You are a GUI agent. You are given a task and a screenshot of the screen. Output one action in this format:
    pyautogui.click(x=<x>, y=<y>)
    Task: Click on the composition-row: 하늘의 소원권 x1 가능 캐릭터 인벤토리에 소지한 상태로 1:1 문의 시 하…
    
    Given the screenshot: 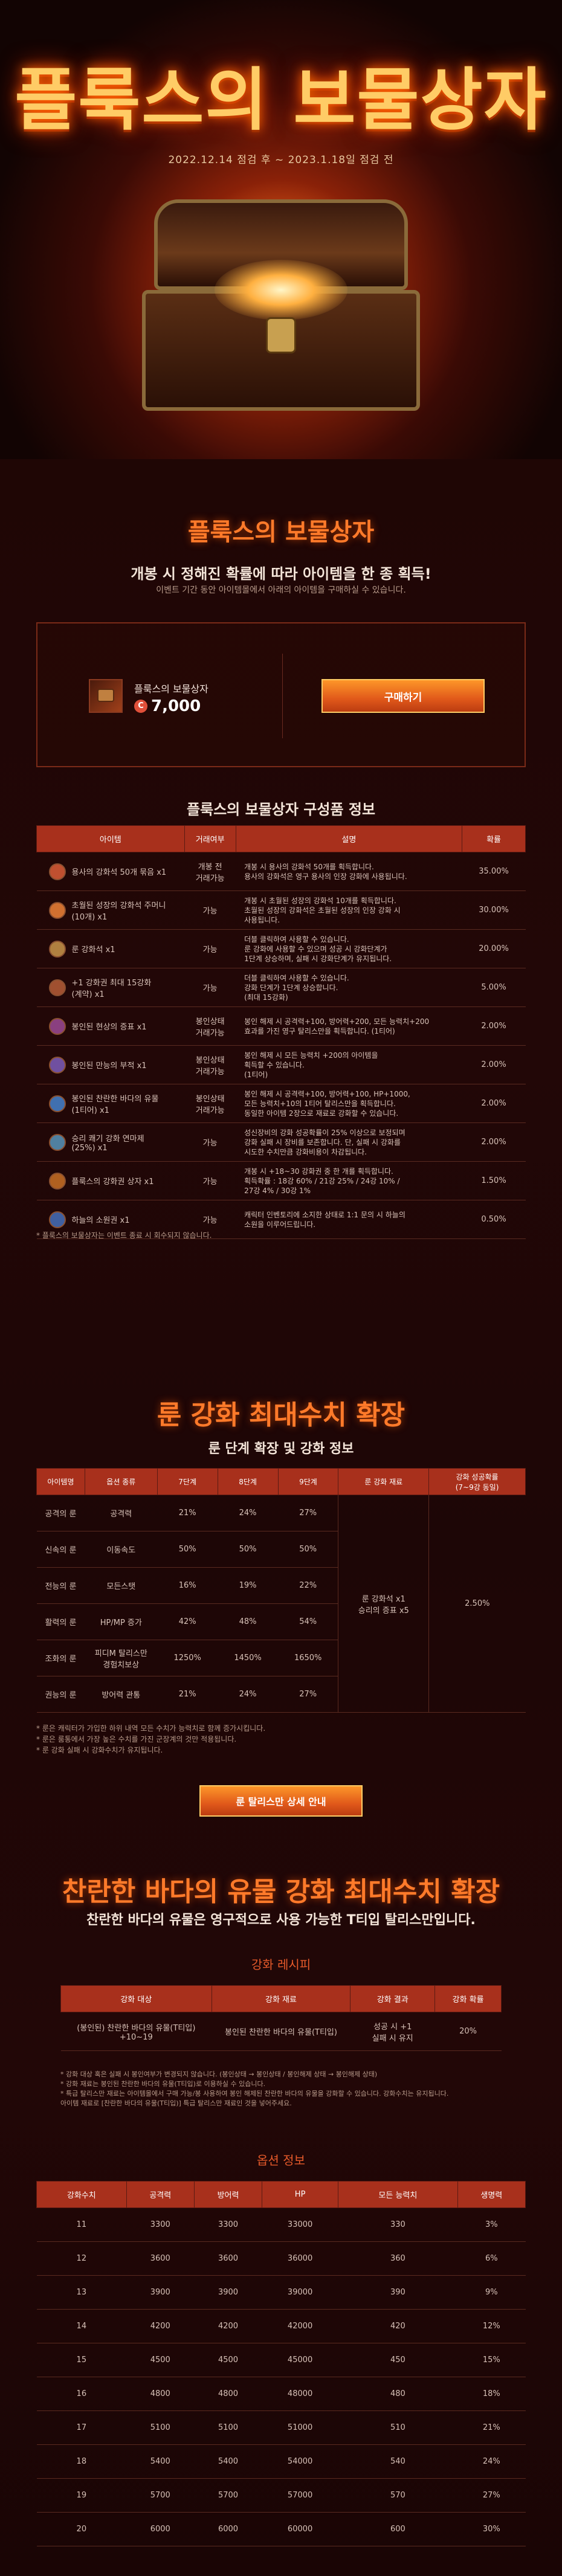 What is the action you would take?
    pyautogui.click(x=281, y=1219)
    